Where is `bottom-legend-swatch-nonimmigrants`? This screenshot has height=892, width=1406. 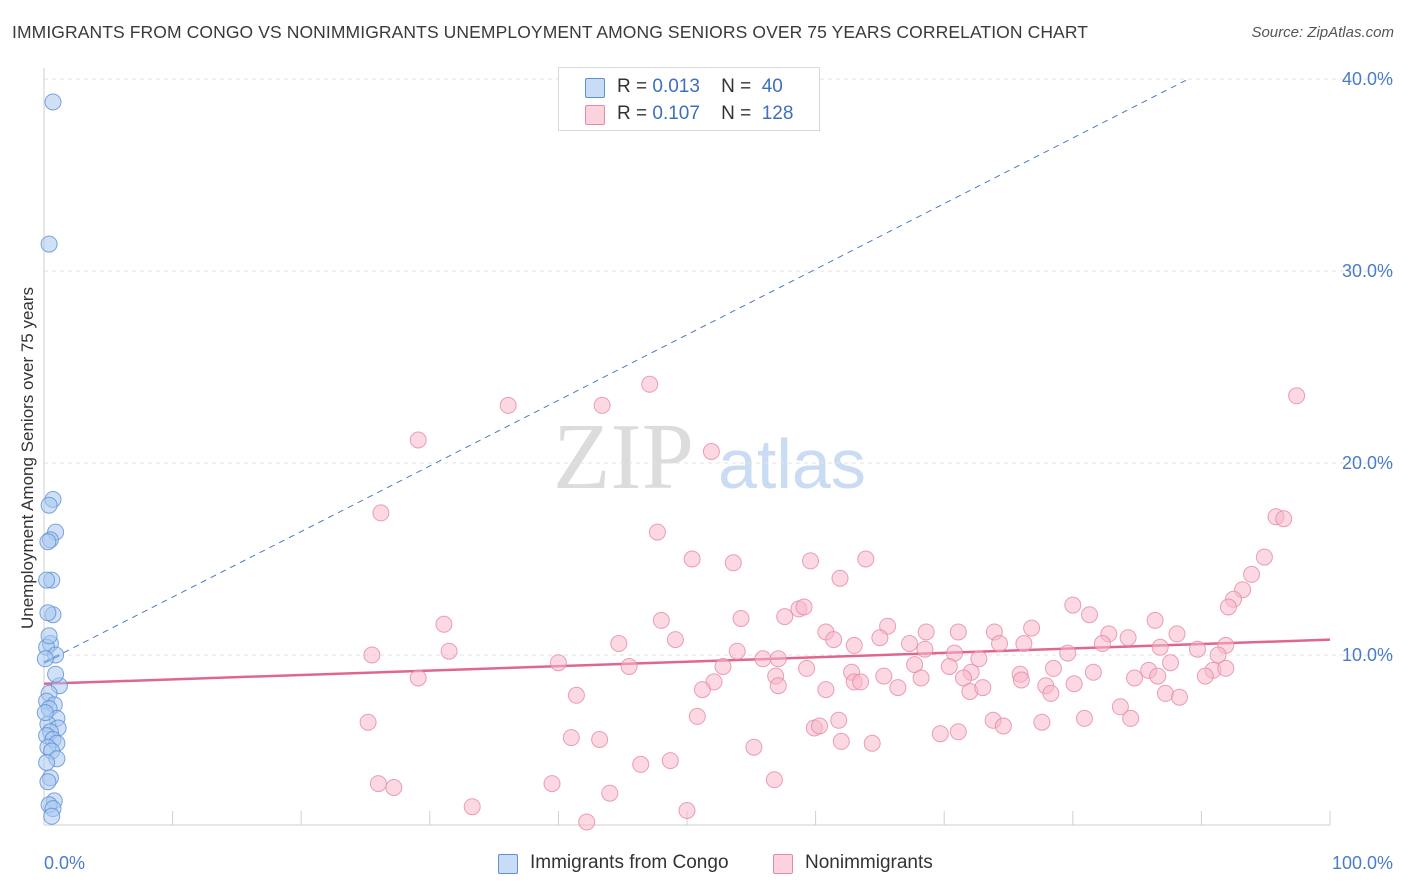 bottom-legend-swatch-nonimmigrants is located at coordinates (783, 864).